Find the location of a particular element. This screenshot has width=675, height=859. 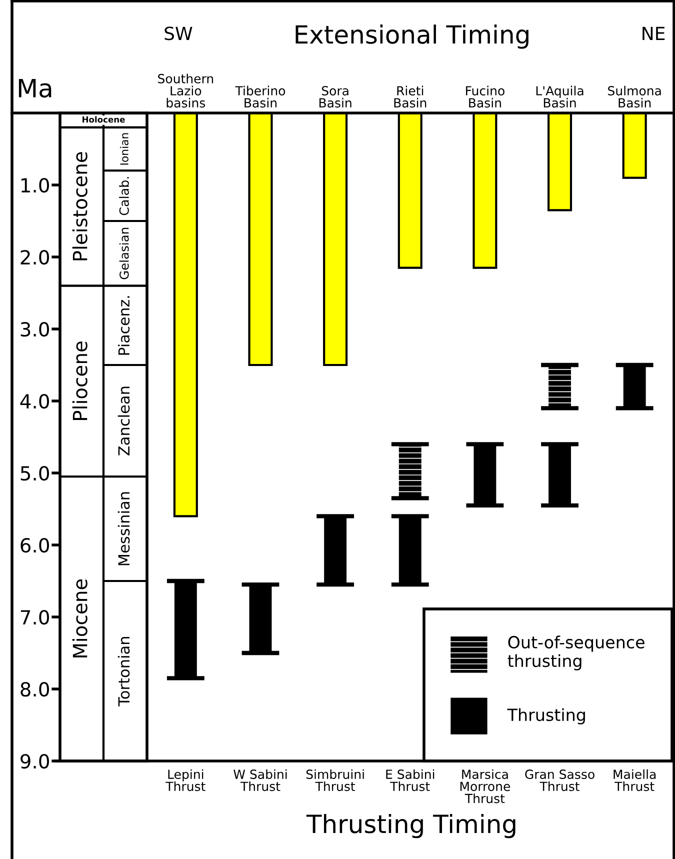

y-tick-label: 4.0 is located at coordinates (34, 401).